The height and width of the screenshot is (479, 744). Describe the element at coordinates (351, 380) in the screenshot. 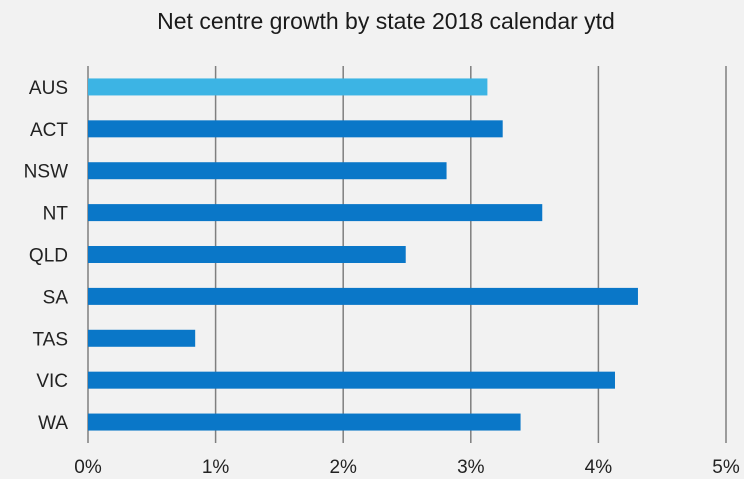

I see `bar-vic` at that location.